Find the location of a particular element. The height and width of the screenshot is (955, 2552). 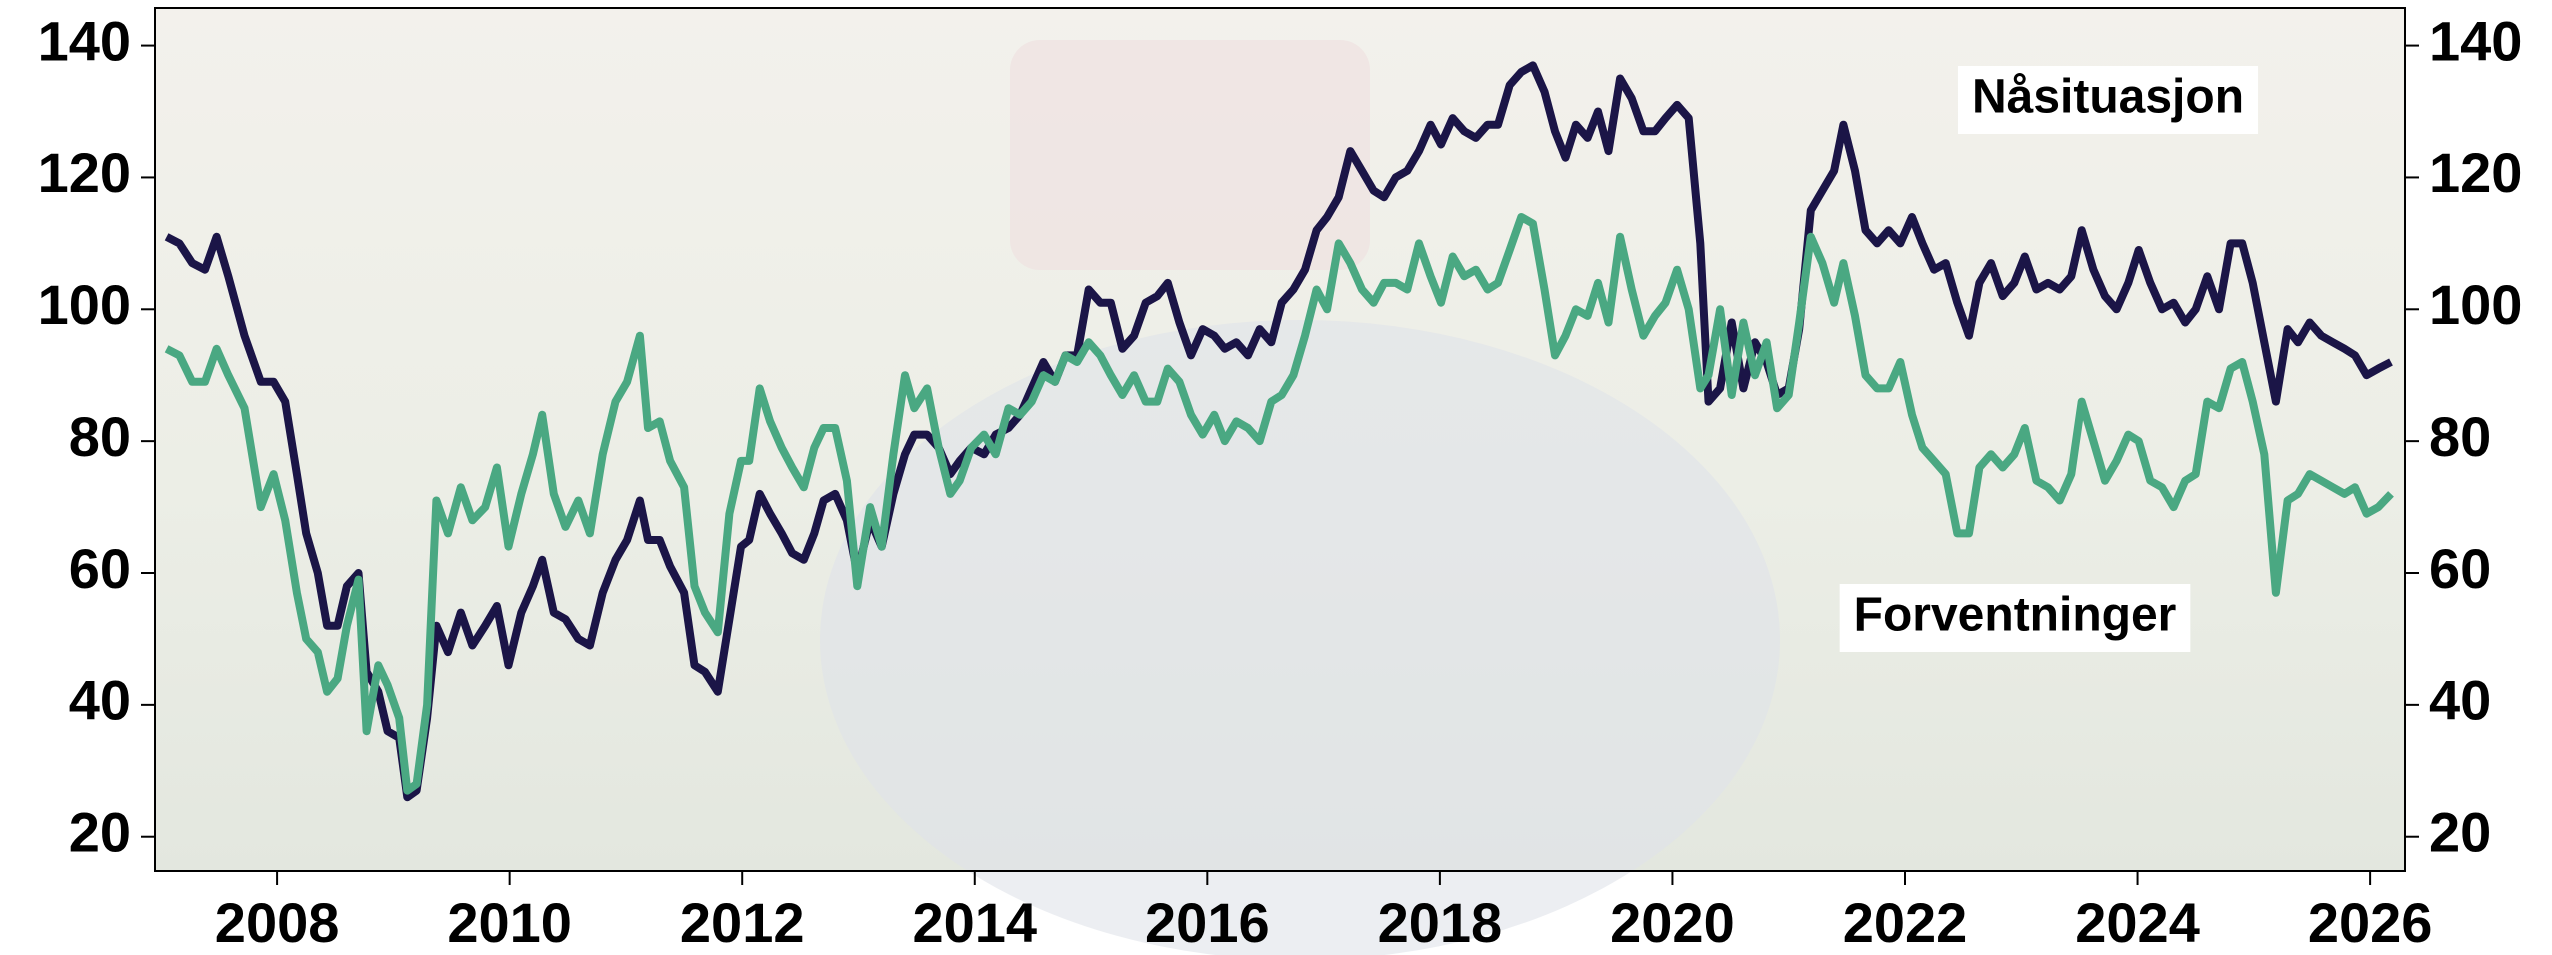

y2-tick-label: 40 is located at coordinates (2460, 700).